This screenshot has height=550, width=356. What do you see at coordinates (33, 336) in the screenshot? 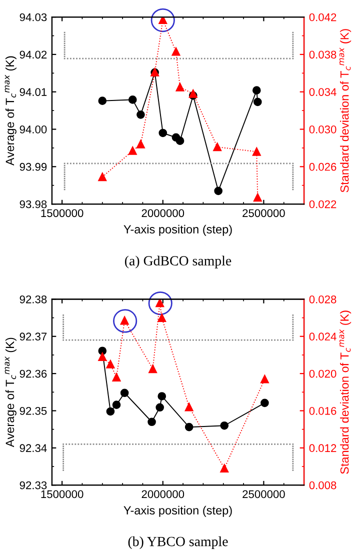
I see `y-tick-label: 92.37` at bounding box center [33, 336].